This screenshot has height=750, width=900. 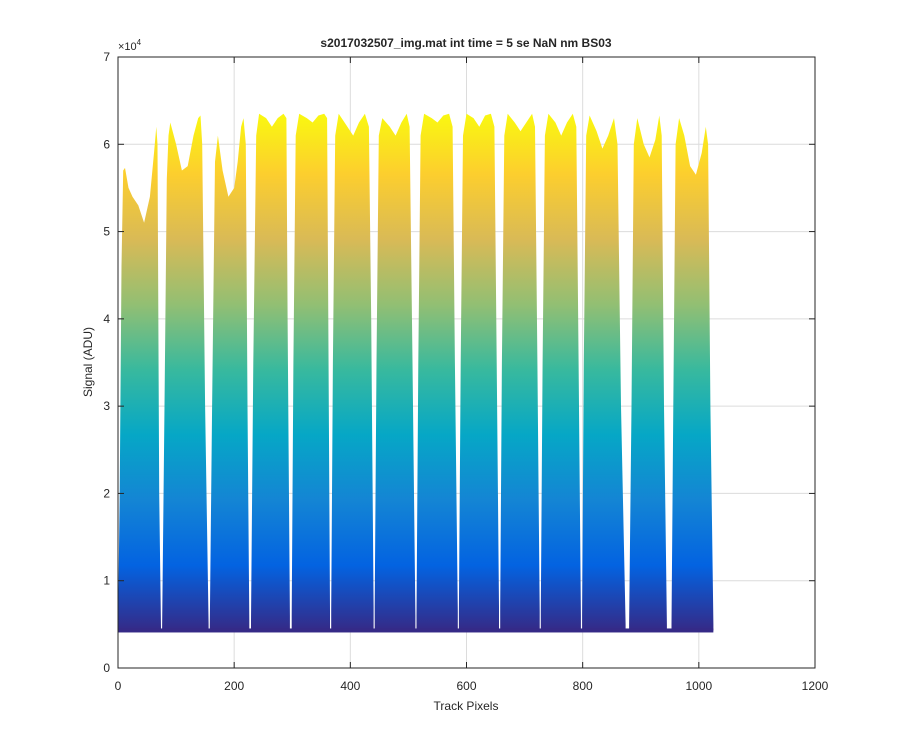 What do you see at coordinates (118, 686) in the screenshot?
I see `x-tick-label: 0` at bounding box center [118, 686].